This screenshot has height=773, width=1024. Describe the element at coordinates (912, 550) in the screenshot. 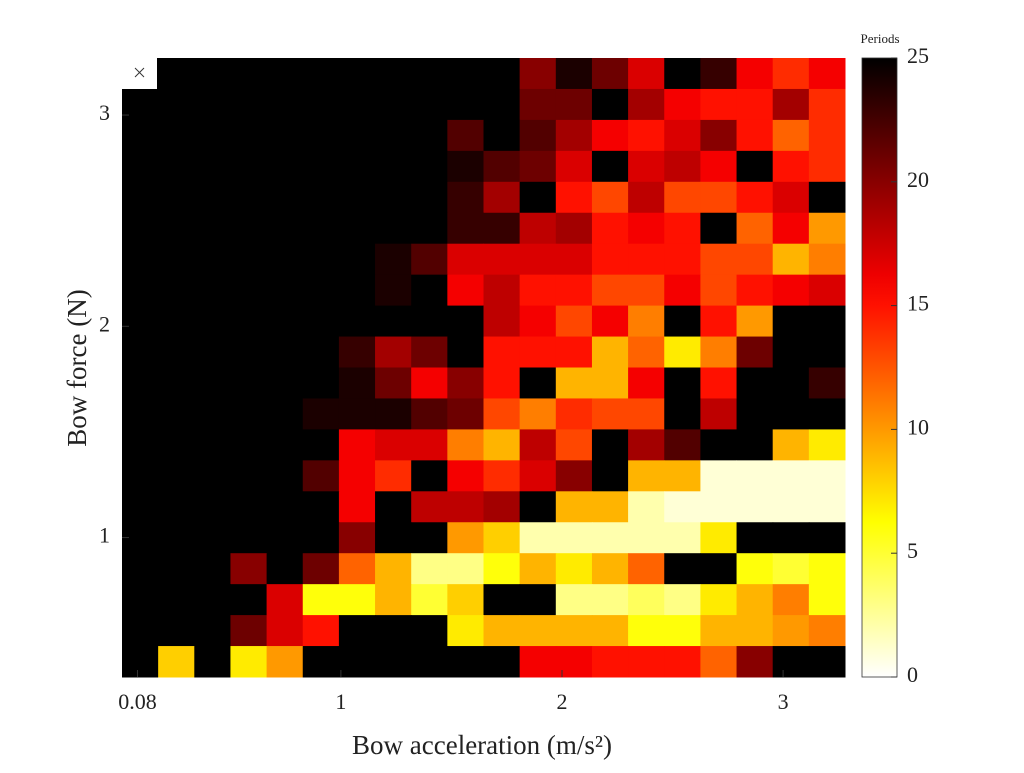

I see `colorbar-tick-label: 5` at that location.